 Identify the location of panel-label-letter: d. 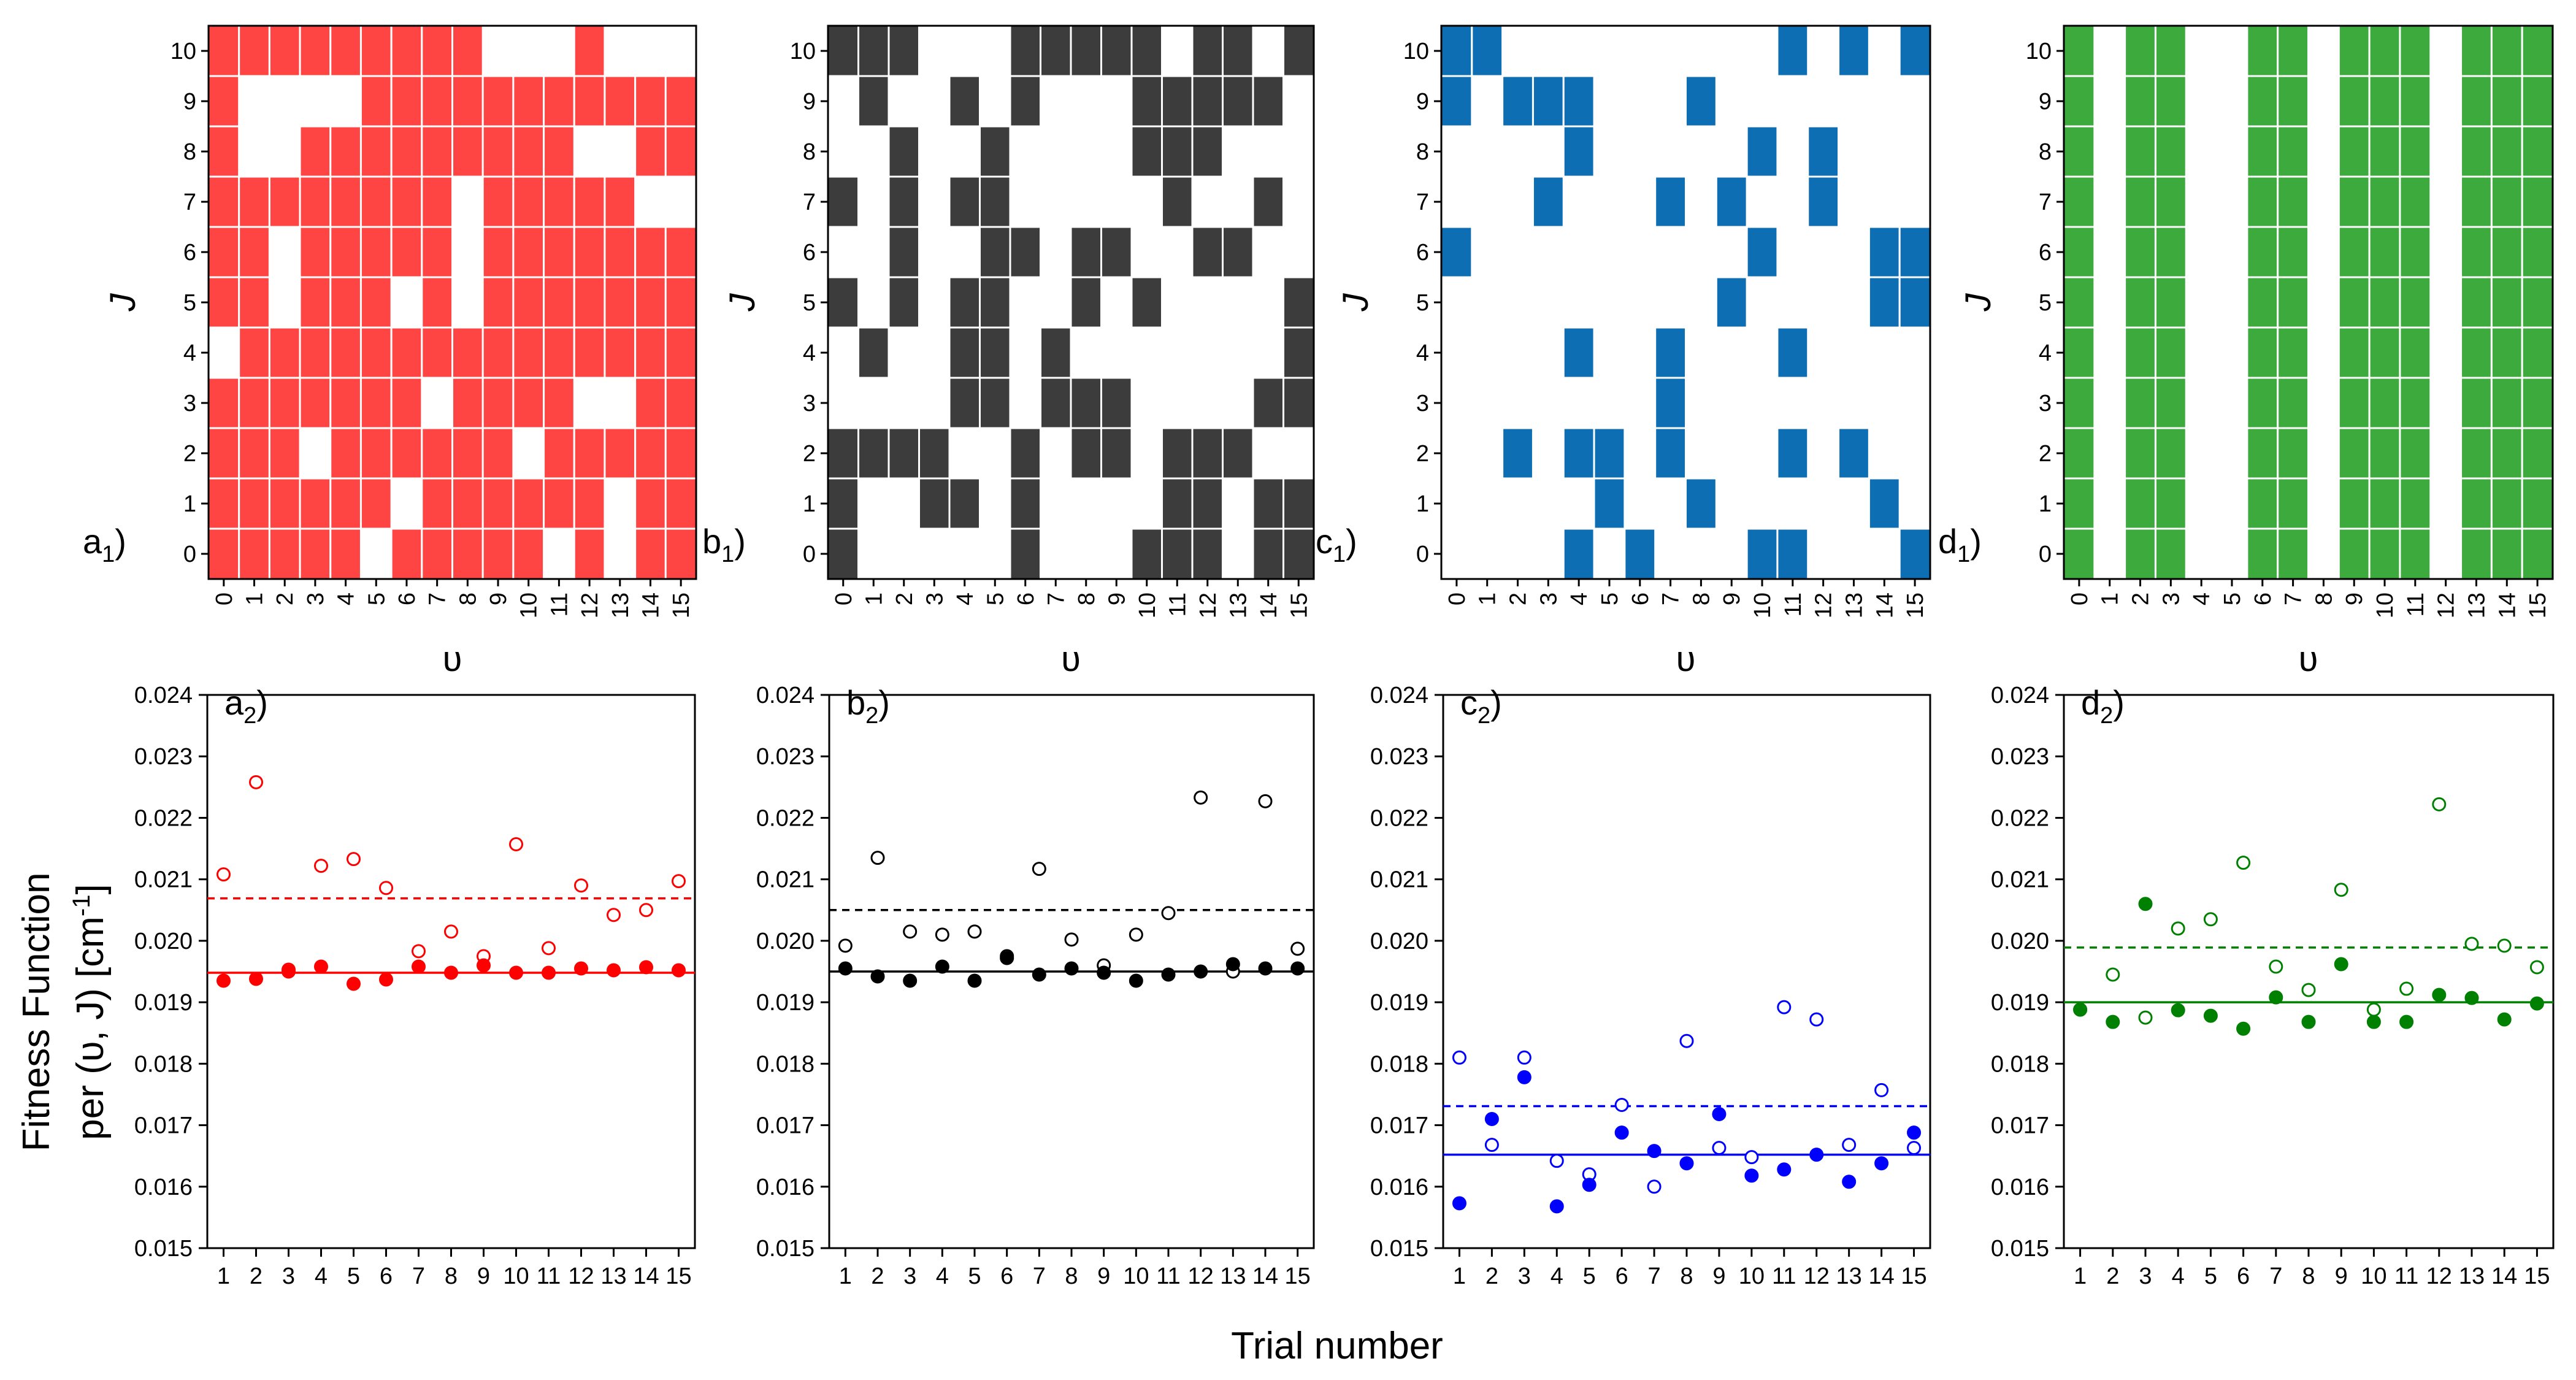
(2090, 702).